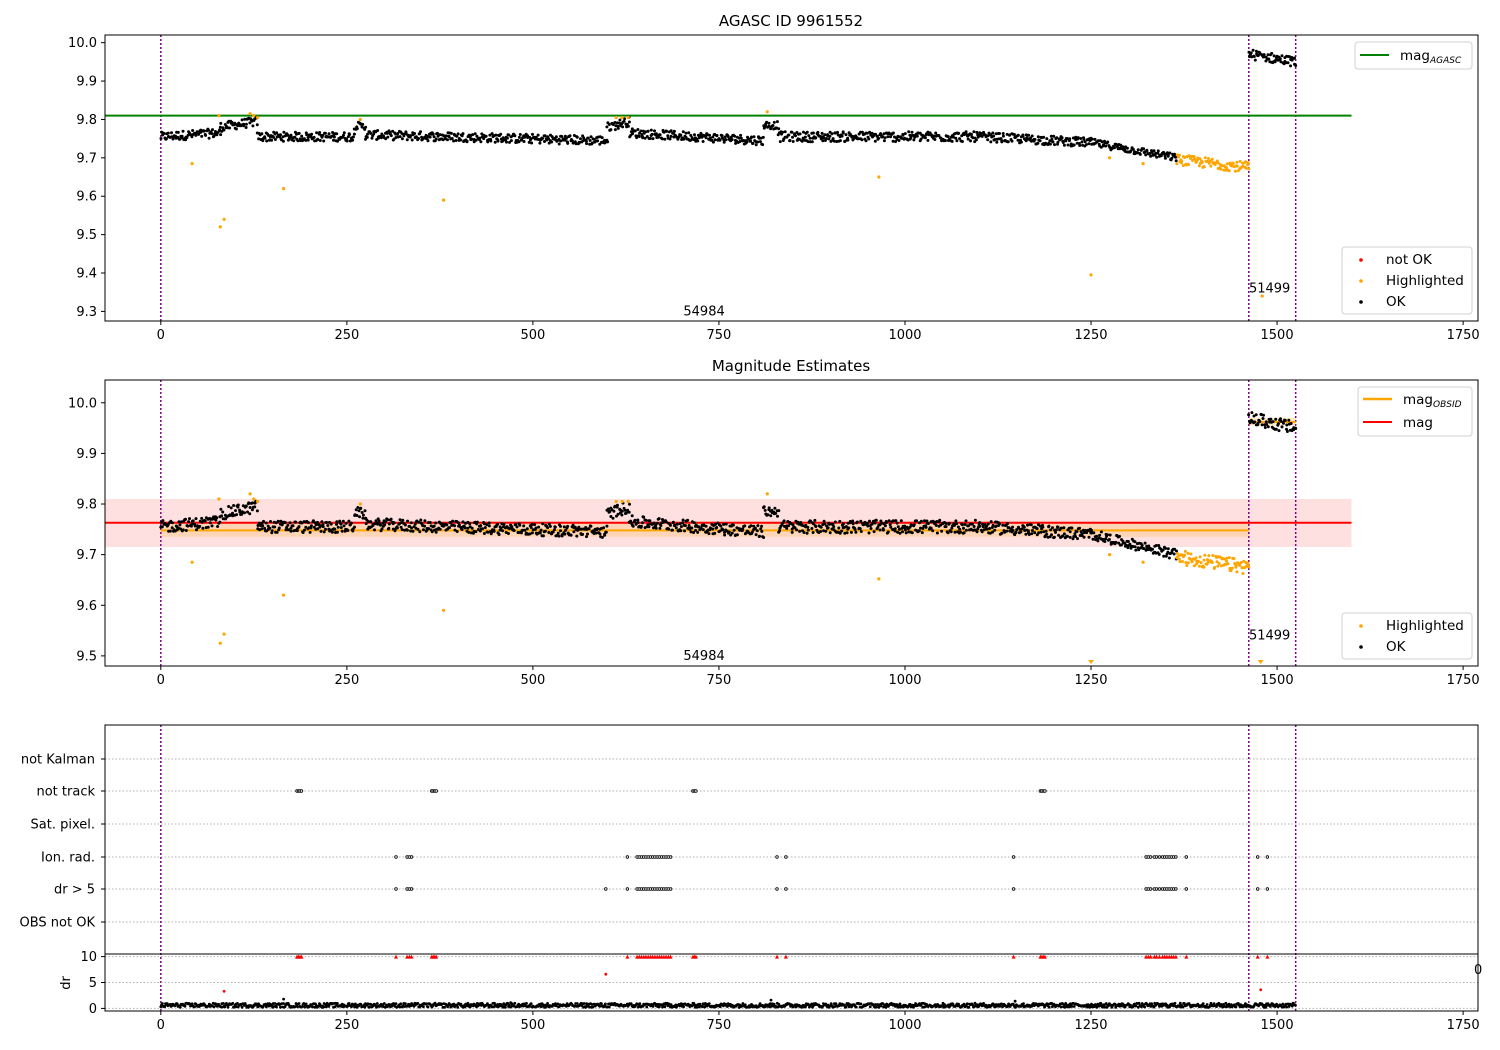 This screenshot has width=1500, height=1050. What do you see at coordinates (1277, 335) in the screenshot?
I see `p1-xtick-label: 1500` at bounding box center [1277, 335].